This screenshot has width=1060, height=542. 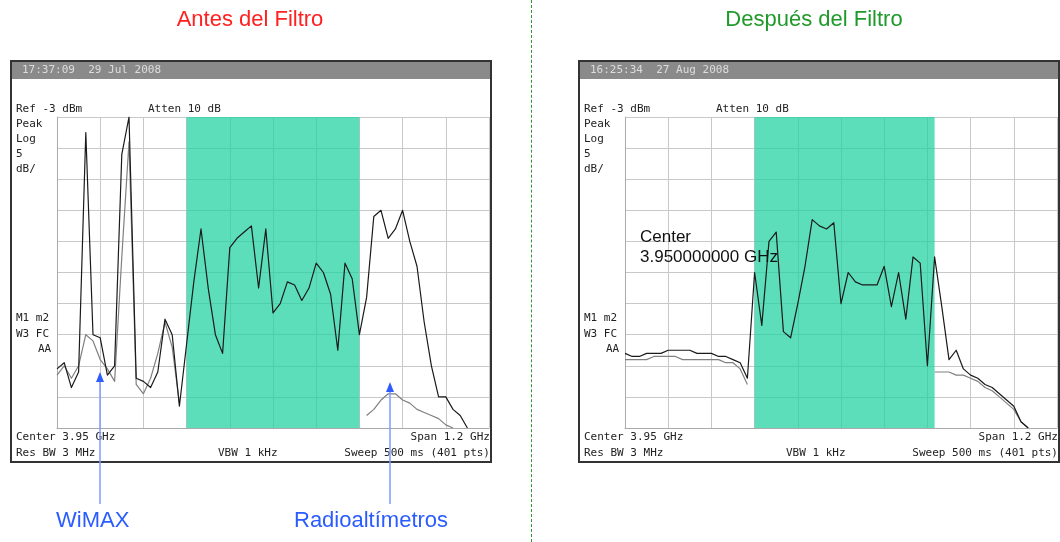 What do you see at coordinates (92, 70) in the screenshot?
I see `text: 17:37:09 29 Jul 2008` at bounding box center [92, 70].